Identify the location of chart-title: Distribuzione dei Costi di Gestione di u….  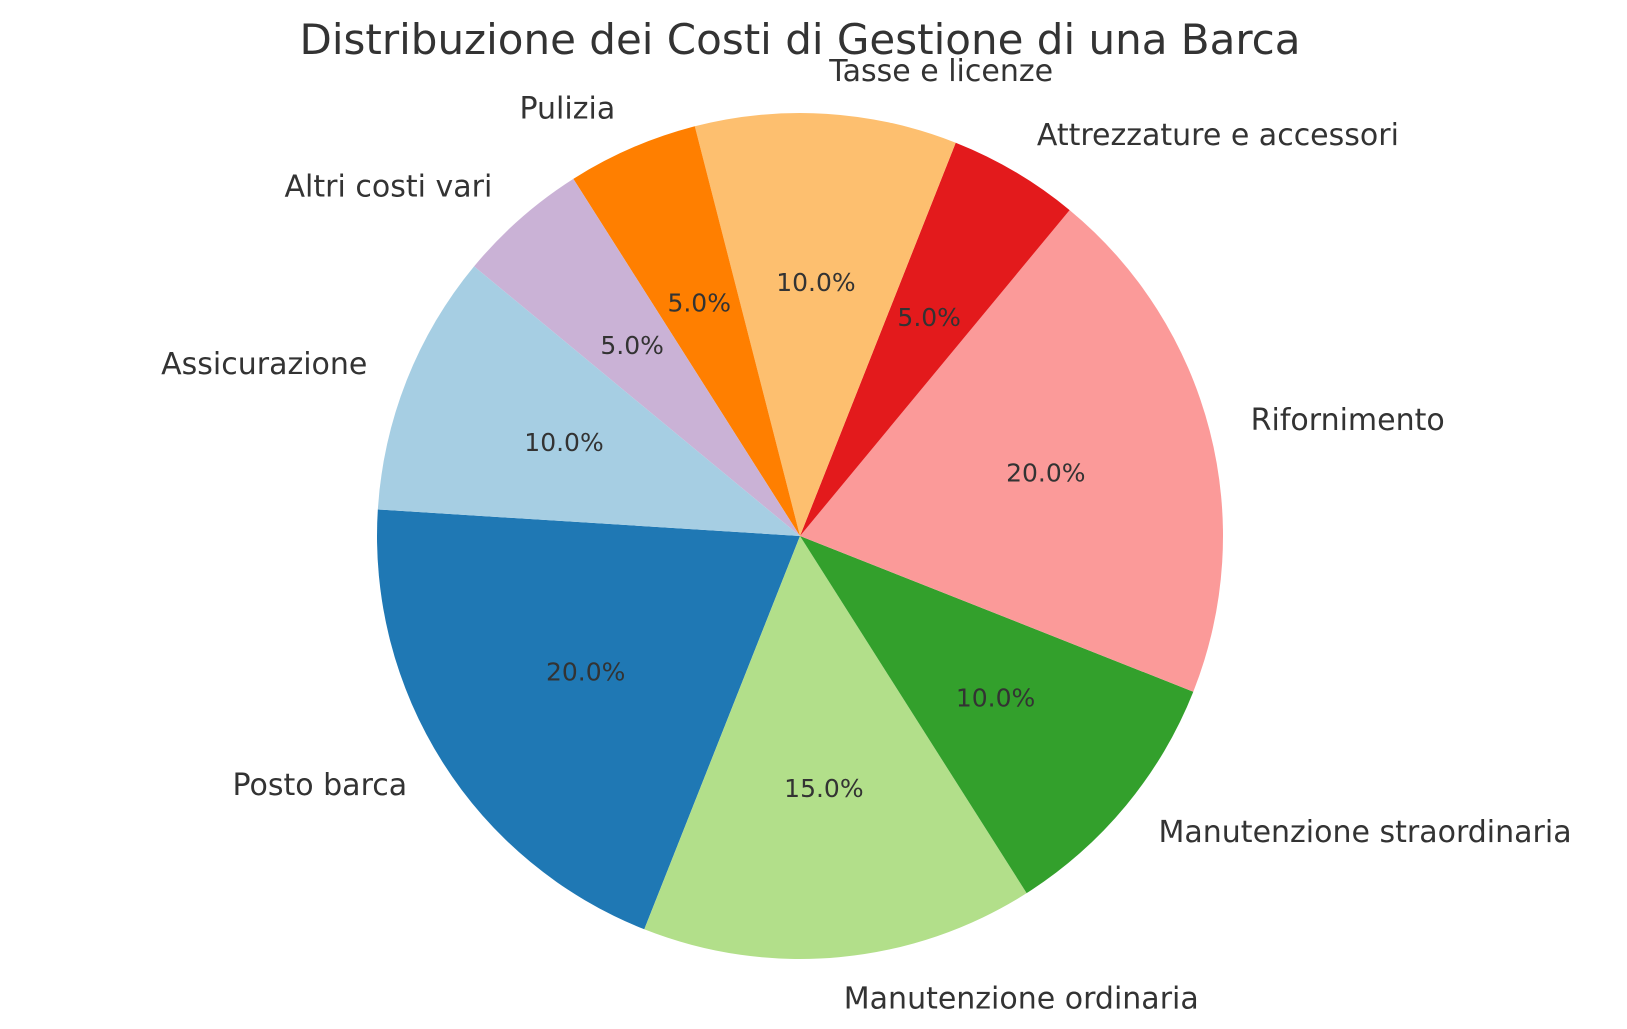
(799, 39).